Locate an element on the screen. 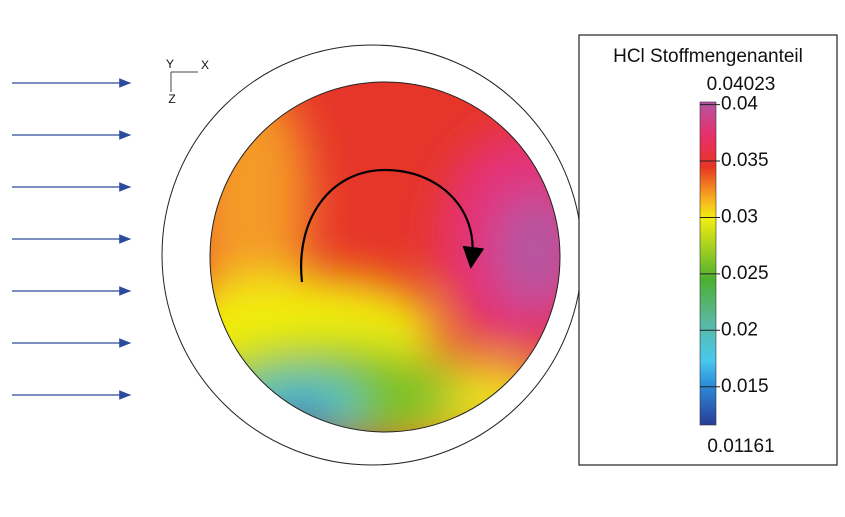 The image size is (845, 517). legend-title: HCl Stoffmengenanteil is located at coordinates (708, 56).